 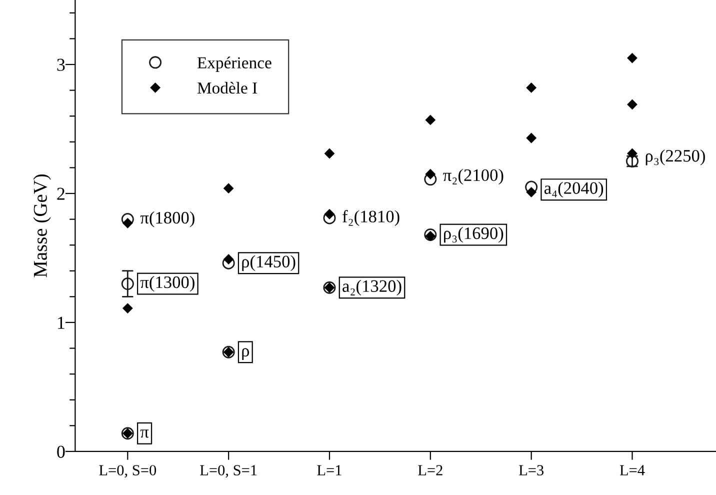 I want to click on annotation: ρ₃(2250), so click(x=675, y=157).